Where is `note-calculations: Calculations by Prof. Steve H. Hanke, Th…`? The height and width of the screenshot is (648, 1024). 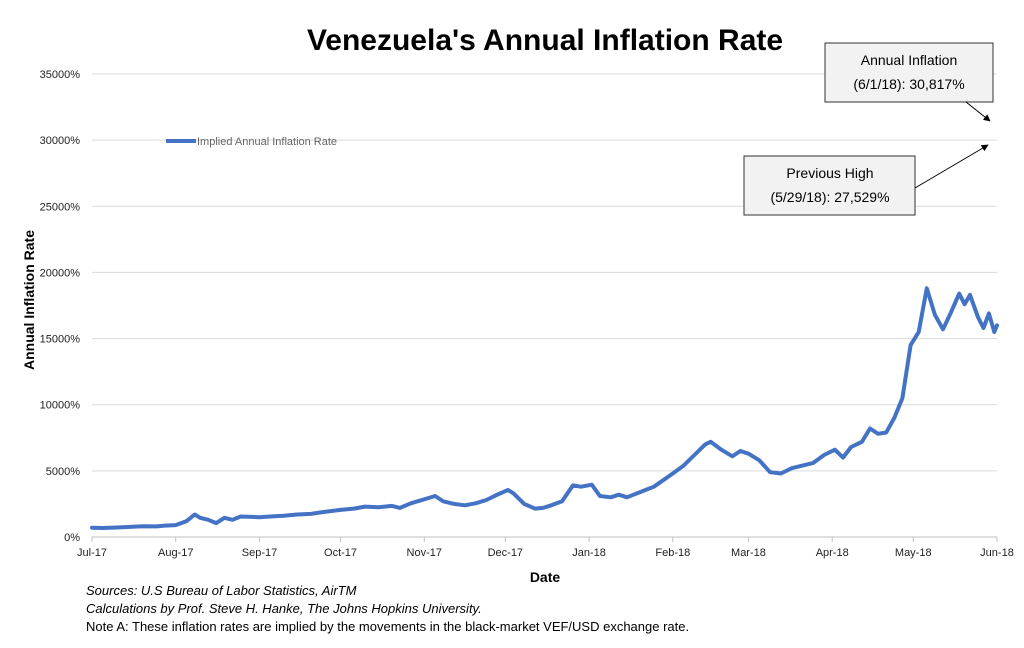 note-calculations: Calculations by Prof. Steve H. Hanke, Th… is located at coordinates (284, 608).